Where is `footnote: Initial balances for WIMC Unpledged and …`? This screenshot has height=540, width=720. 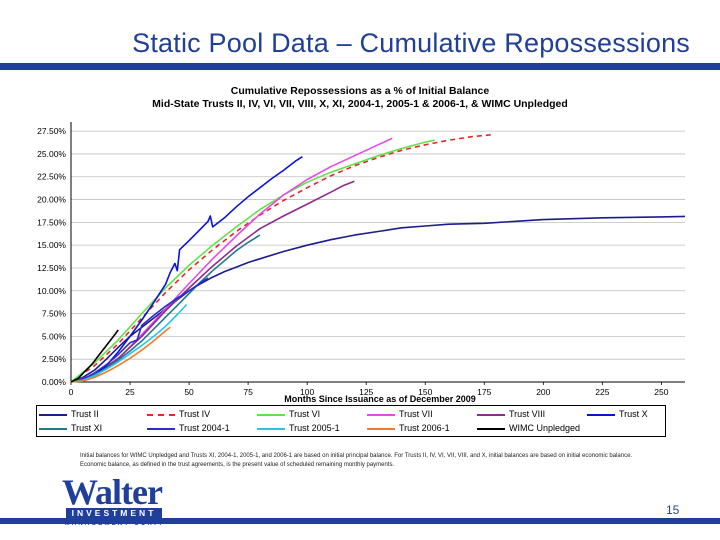 footnote: Initial balances for WIMC Unpledged and … is located at coordinates (380, 460).